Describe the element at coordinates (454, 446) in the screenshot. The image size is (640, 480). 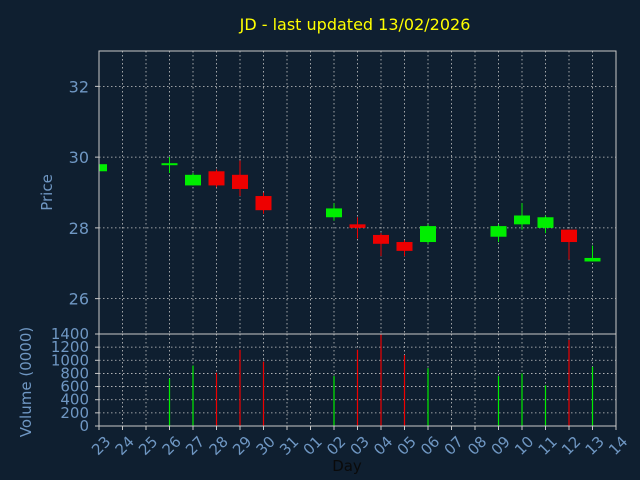
I see `day-tick-label: 07` at that location.